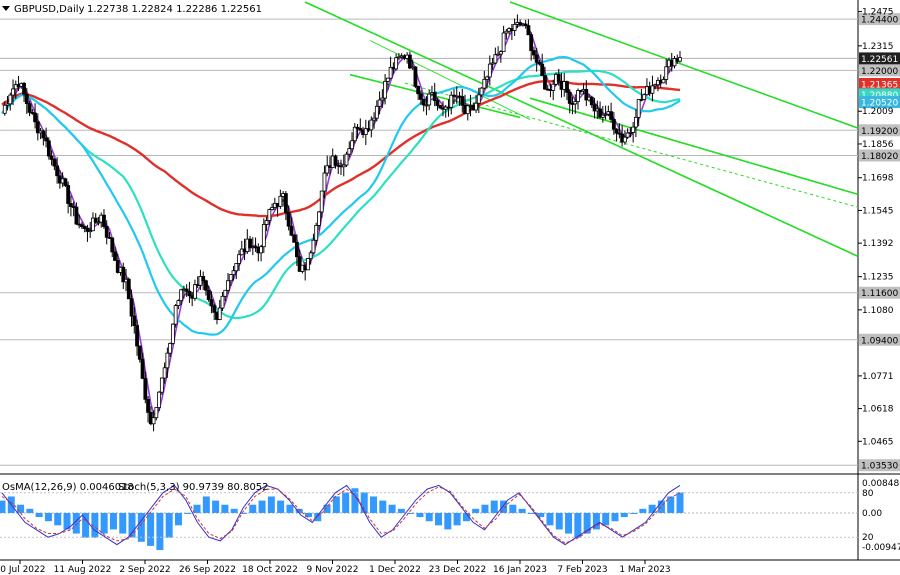  Describe the element at coordinates (878, 442) in the screenshot. I see `y-tick-label: 1.0465` at that location.